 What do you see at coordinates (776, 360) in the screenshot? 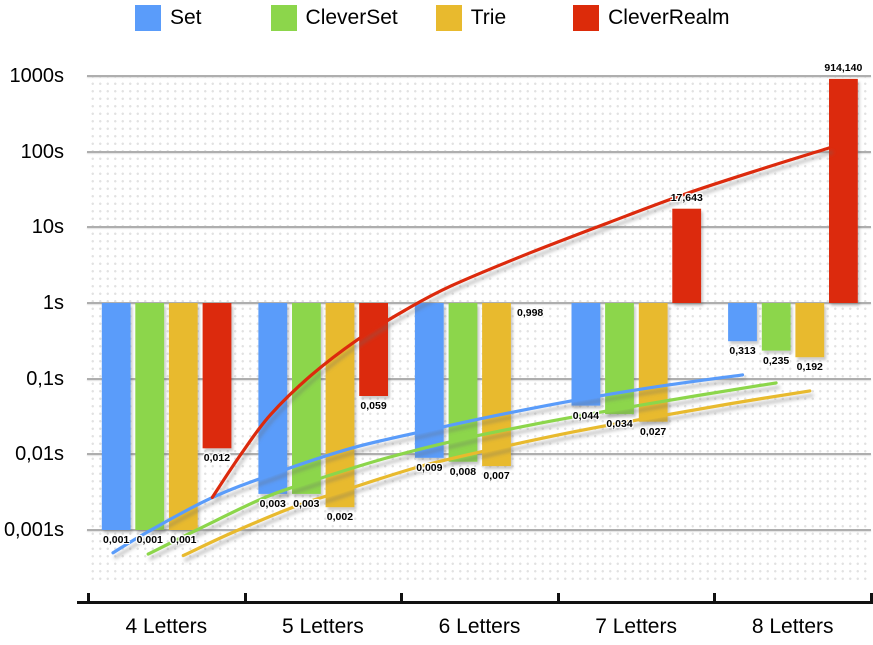
I see `value-label: 0,235` at bounding box center [776, 360].